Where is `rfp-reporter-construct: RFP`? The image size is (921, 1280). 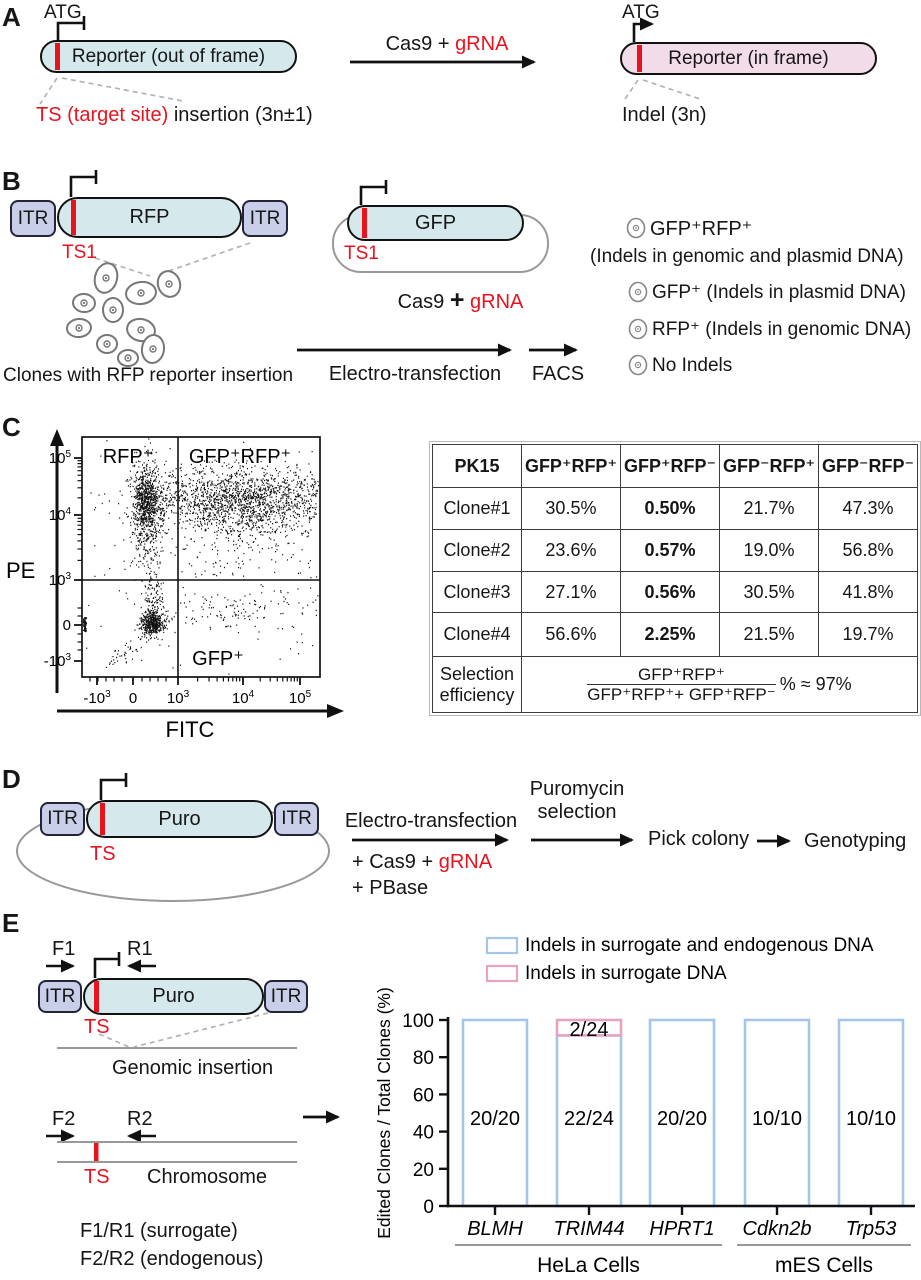
rfp-reporter-construct: RFP is located at coordinates (149, 217).